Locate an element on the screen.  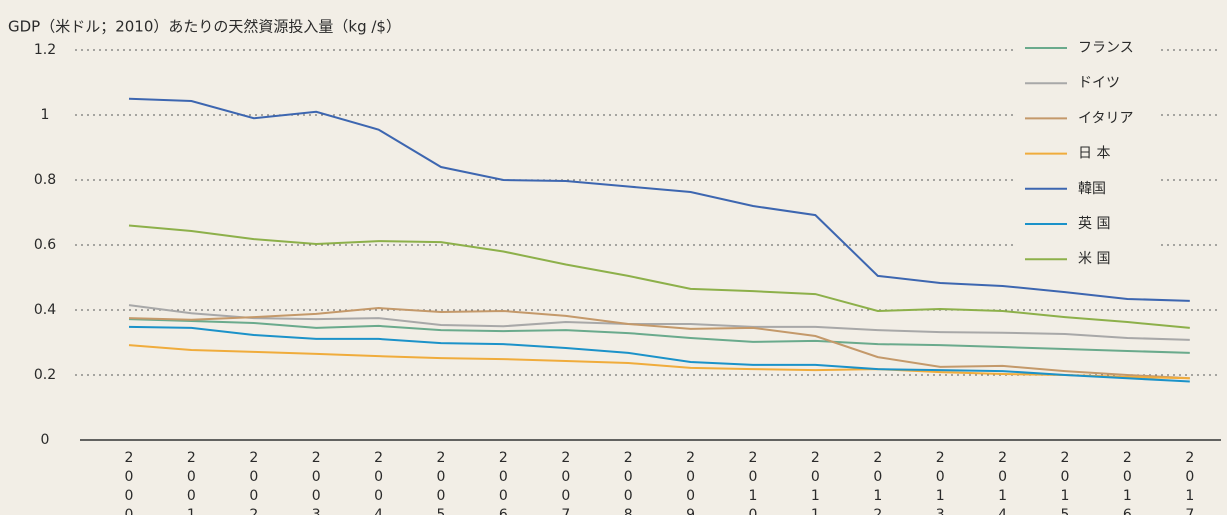
y-tick-label: 0.6 is located at coordinates (45, 245).